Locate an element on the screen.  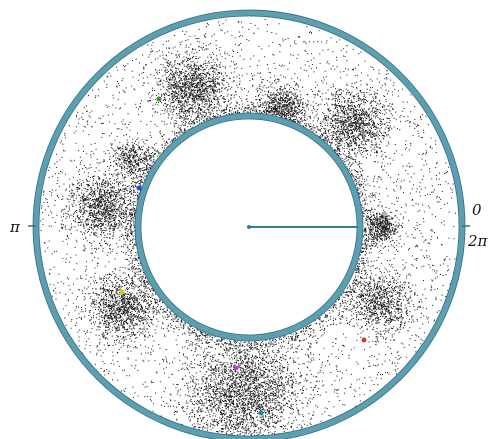
marker-blue is located at coordinates (139, 188).